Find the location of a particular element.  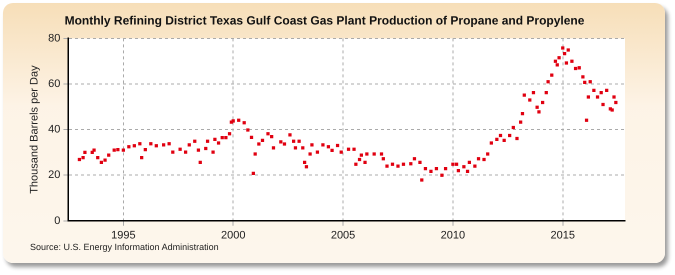

x-tick-label: 1995 is located at coordinates (123, 235).